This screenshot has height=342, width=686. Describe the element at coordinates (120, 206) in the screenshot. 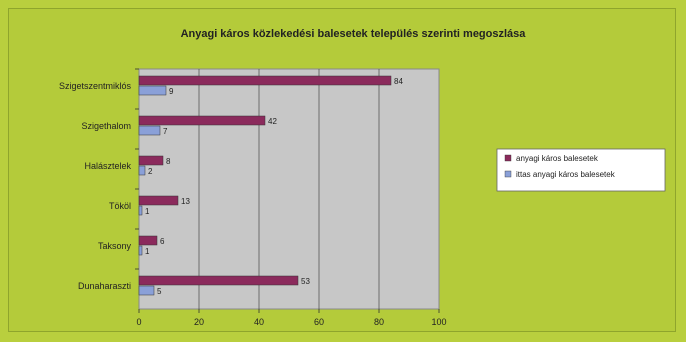

I see `category-label: Tököl` at that location.